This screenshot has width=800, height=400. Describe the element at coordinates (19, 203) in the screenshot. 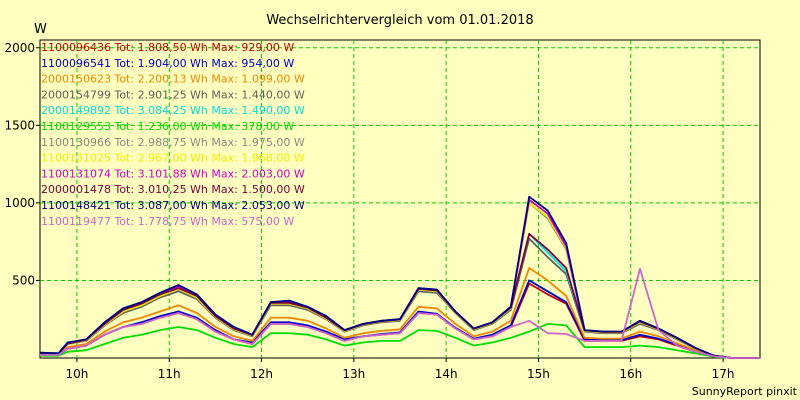

I see `y-tick-label: 1000` at that location.